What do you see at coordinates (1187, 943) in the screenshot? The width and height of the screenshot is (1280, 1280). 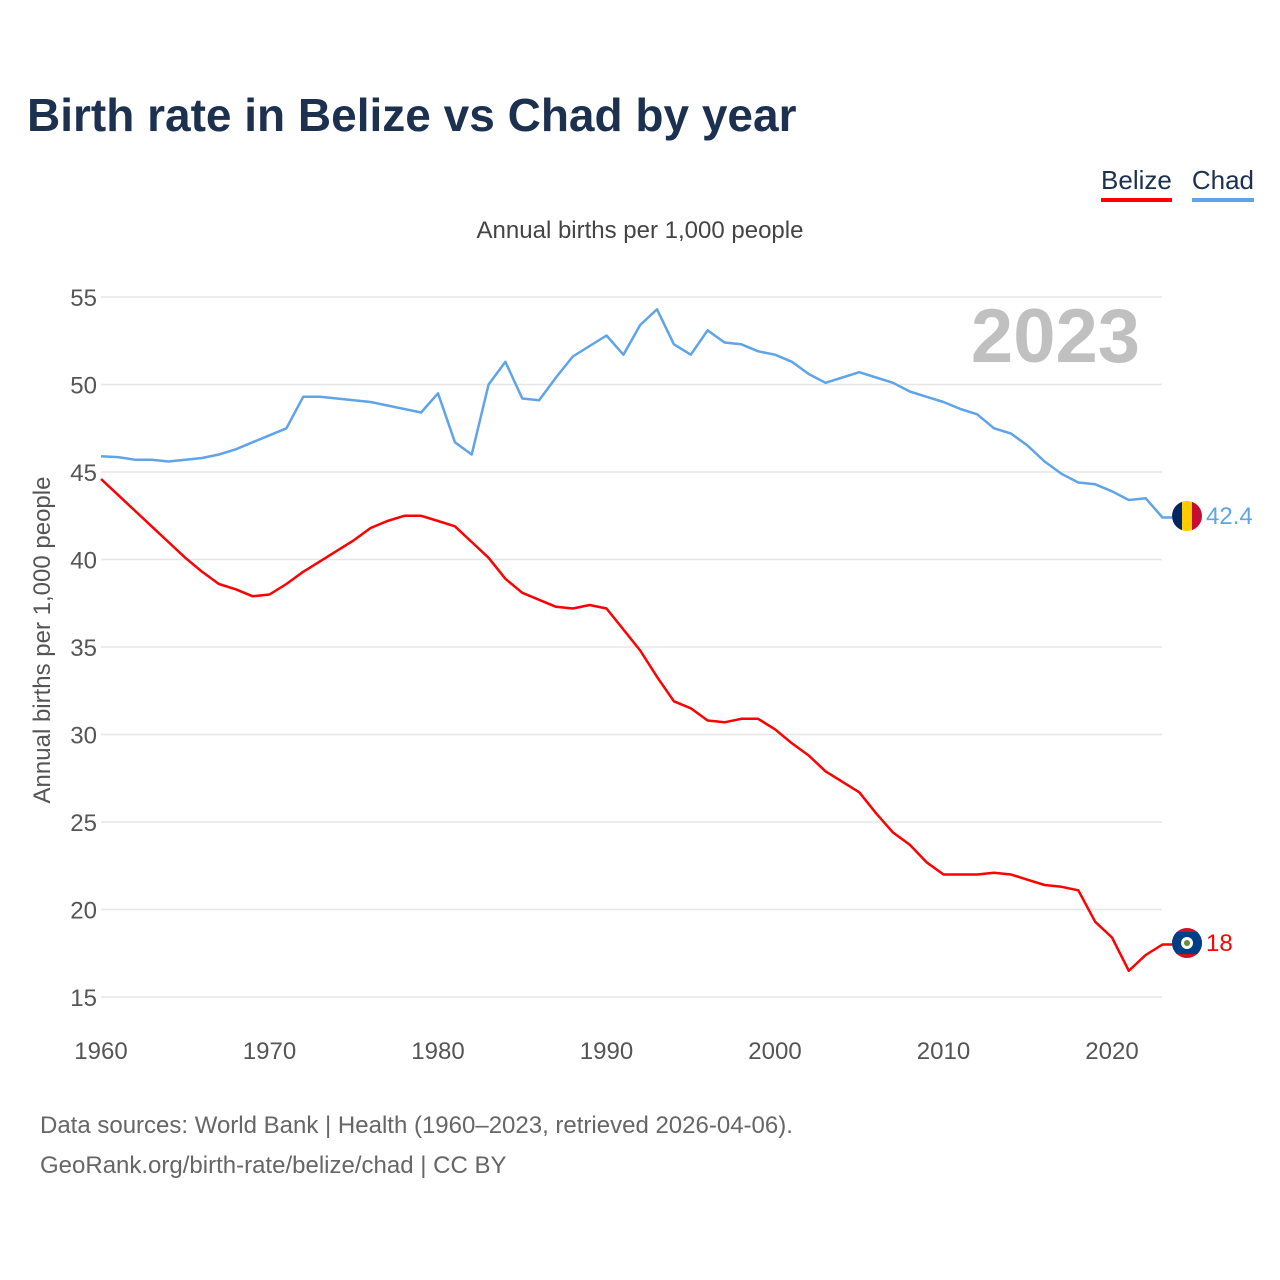 I see `belize-flag-icon` at bounding box center [1187, 943].